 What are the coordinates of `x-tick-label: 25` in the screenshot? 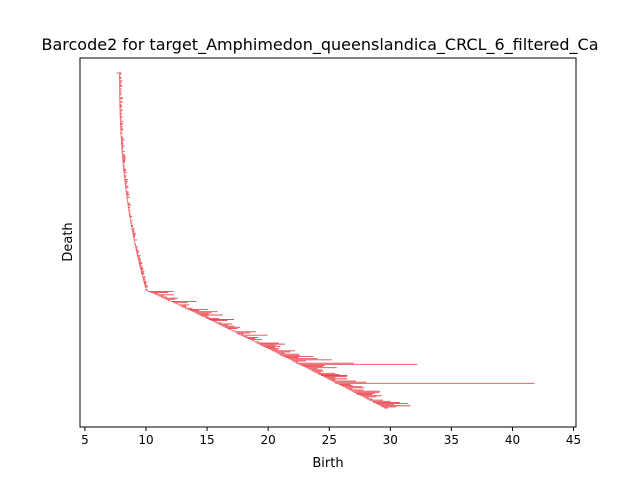 It's located at (329, 440).